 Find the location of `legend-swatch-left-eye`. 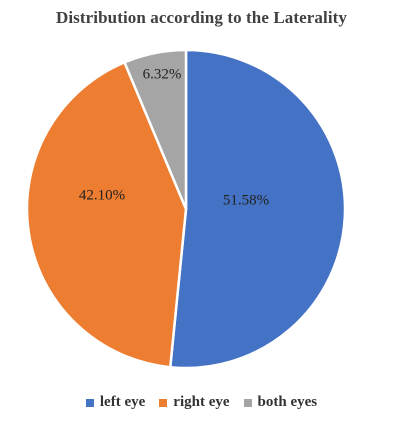

legend-swatch-left-eye is located at coordinates (89, 402).